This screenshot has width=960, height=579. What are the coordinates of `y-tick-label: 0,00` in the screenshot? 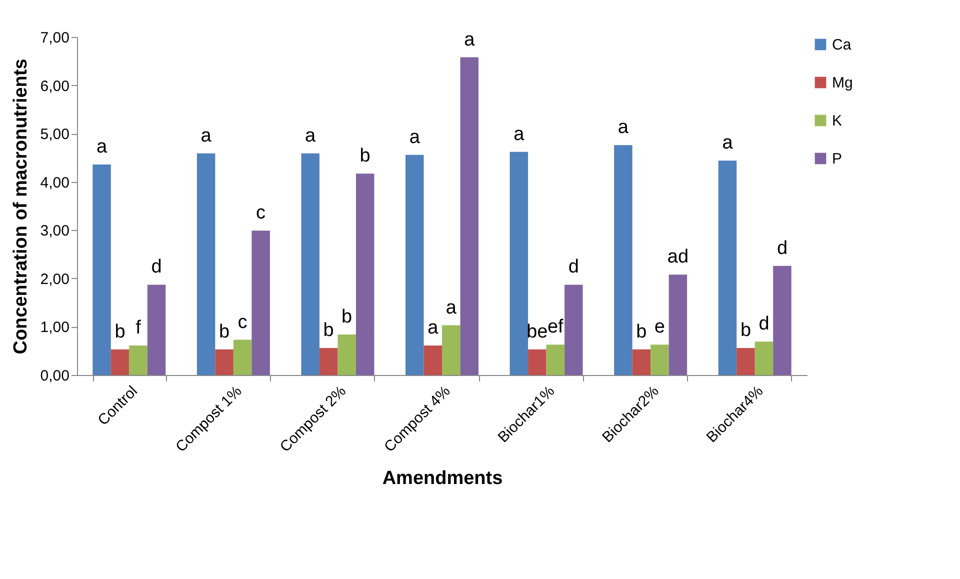 It's located at (55, 376).